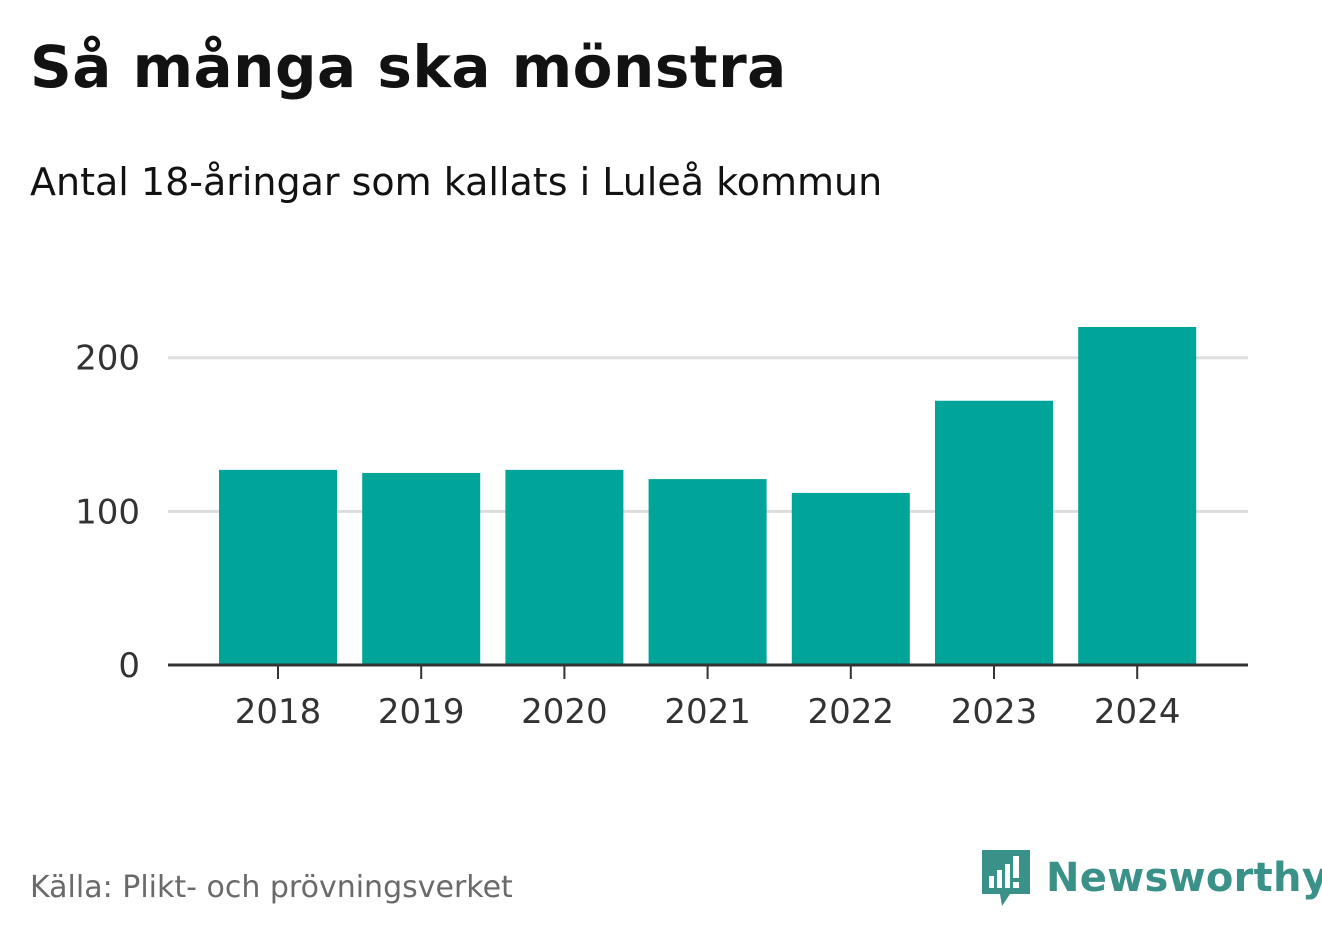 The width and height of the screenshot is (1322, 939). What do you see at coordinates (564, 567) in the screenshot?
I see `bar-2020` at bounding box center [564, 567].